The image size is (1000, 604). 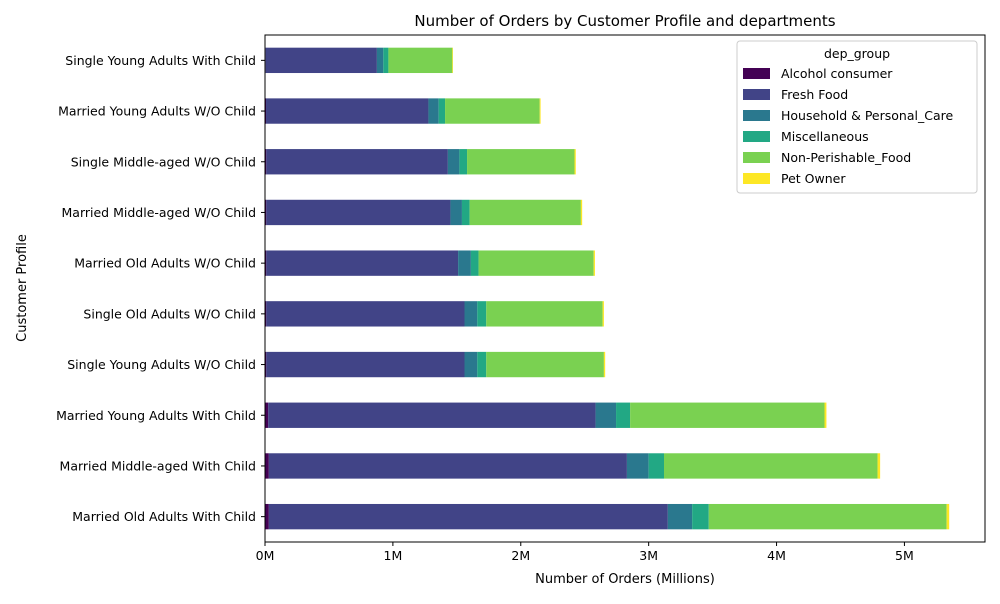 I want to click on y-tick-label: Single Young Adults With Child, so click(x=160, y=60).